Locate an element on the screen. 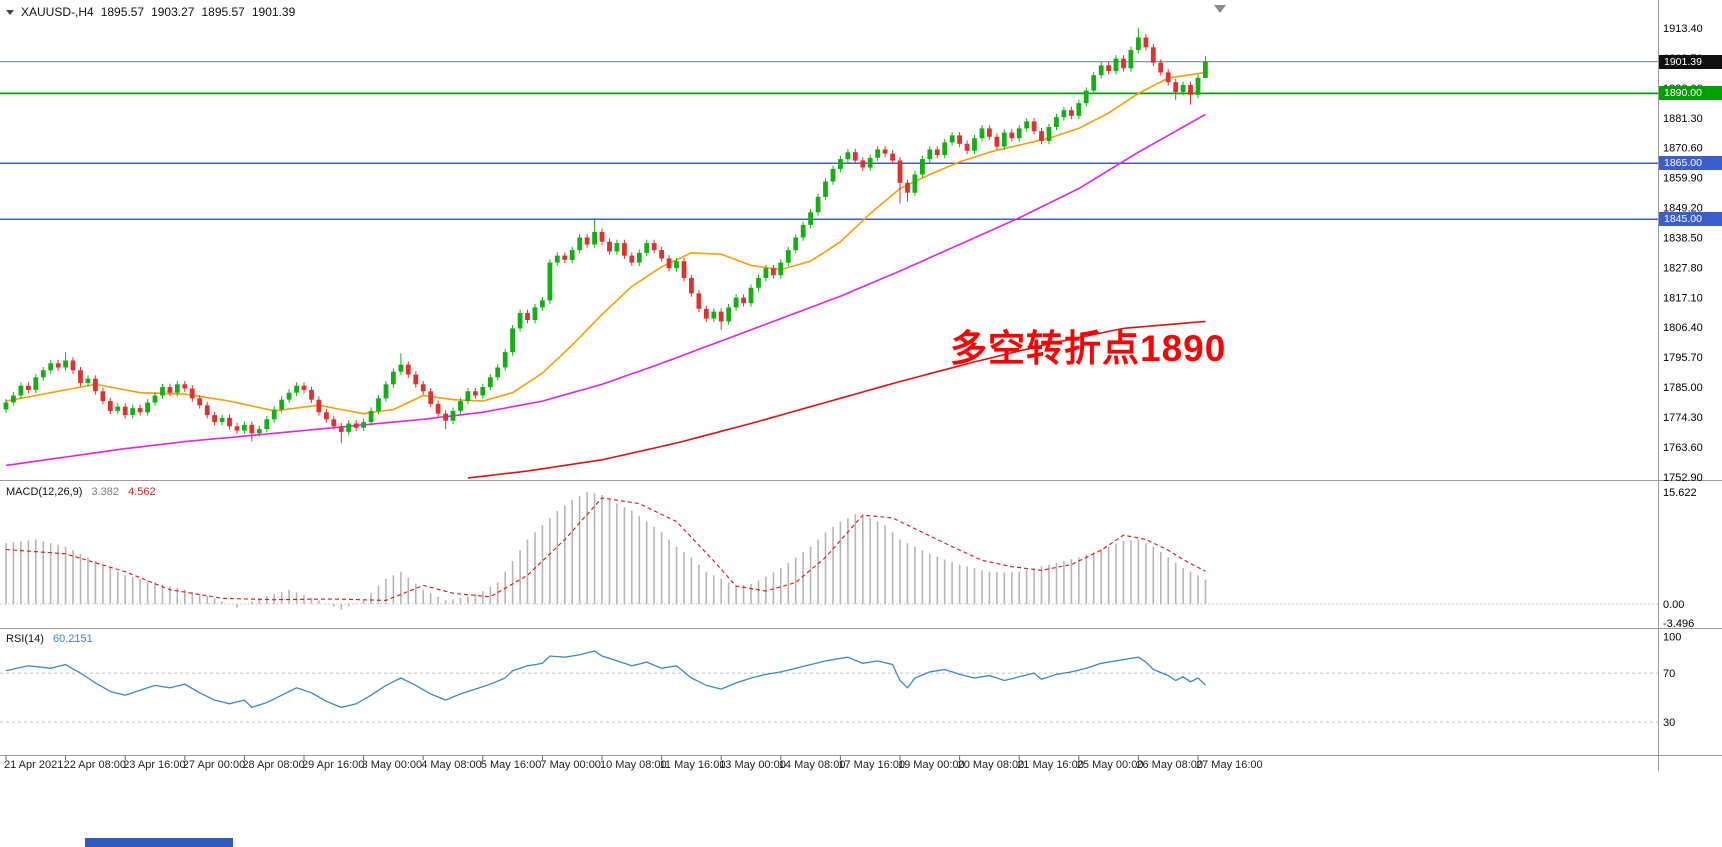 Image resolution: width=1722 pixels, height=847 pixels. axis-label: 14 May 08:00 is located at coordinates (812, 765).